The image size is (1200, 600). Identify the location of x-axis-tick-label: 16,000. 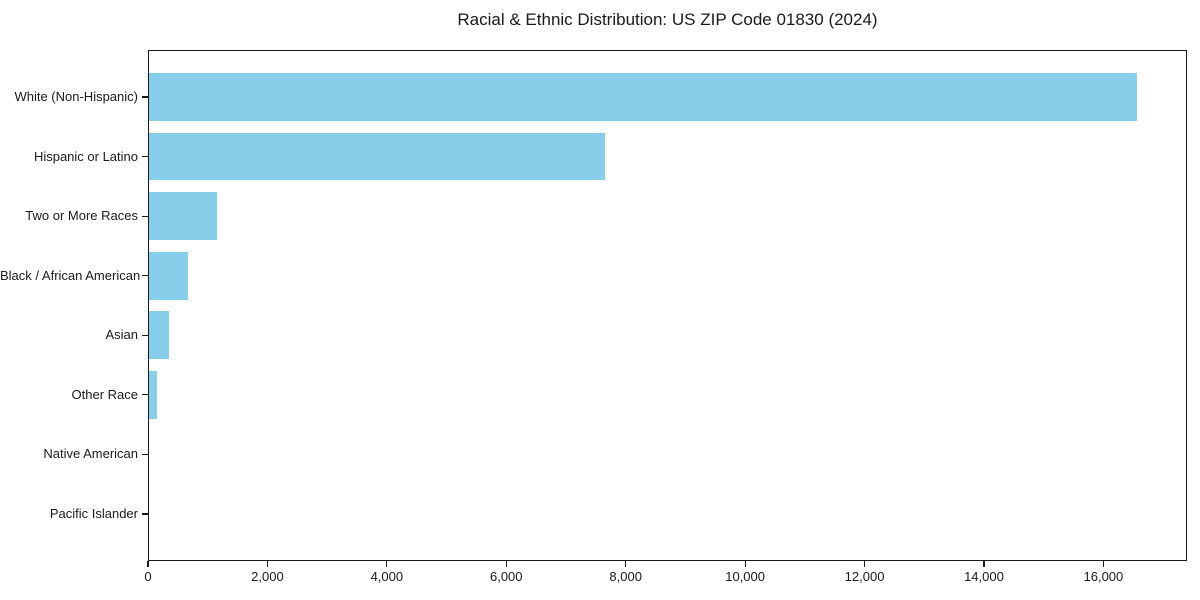
(1103, 576).